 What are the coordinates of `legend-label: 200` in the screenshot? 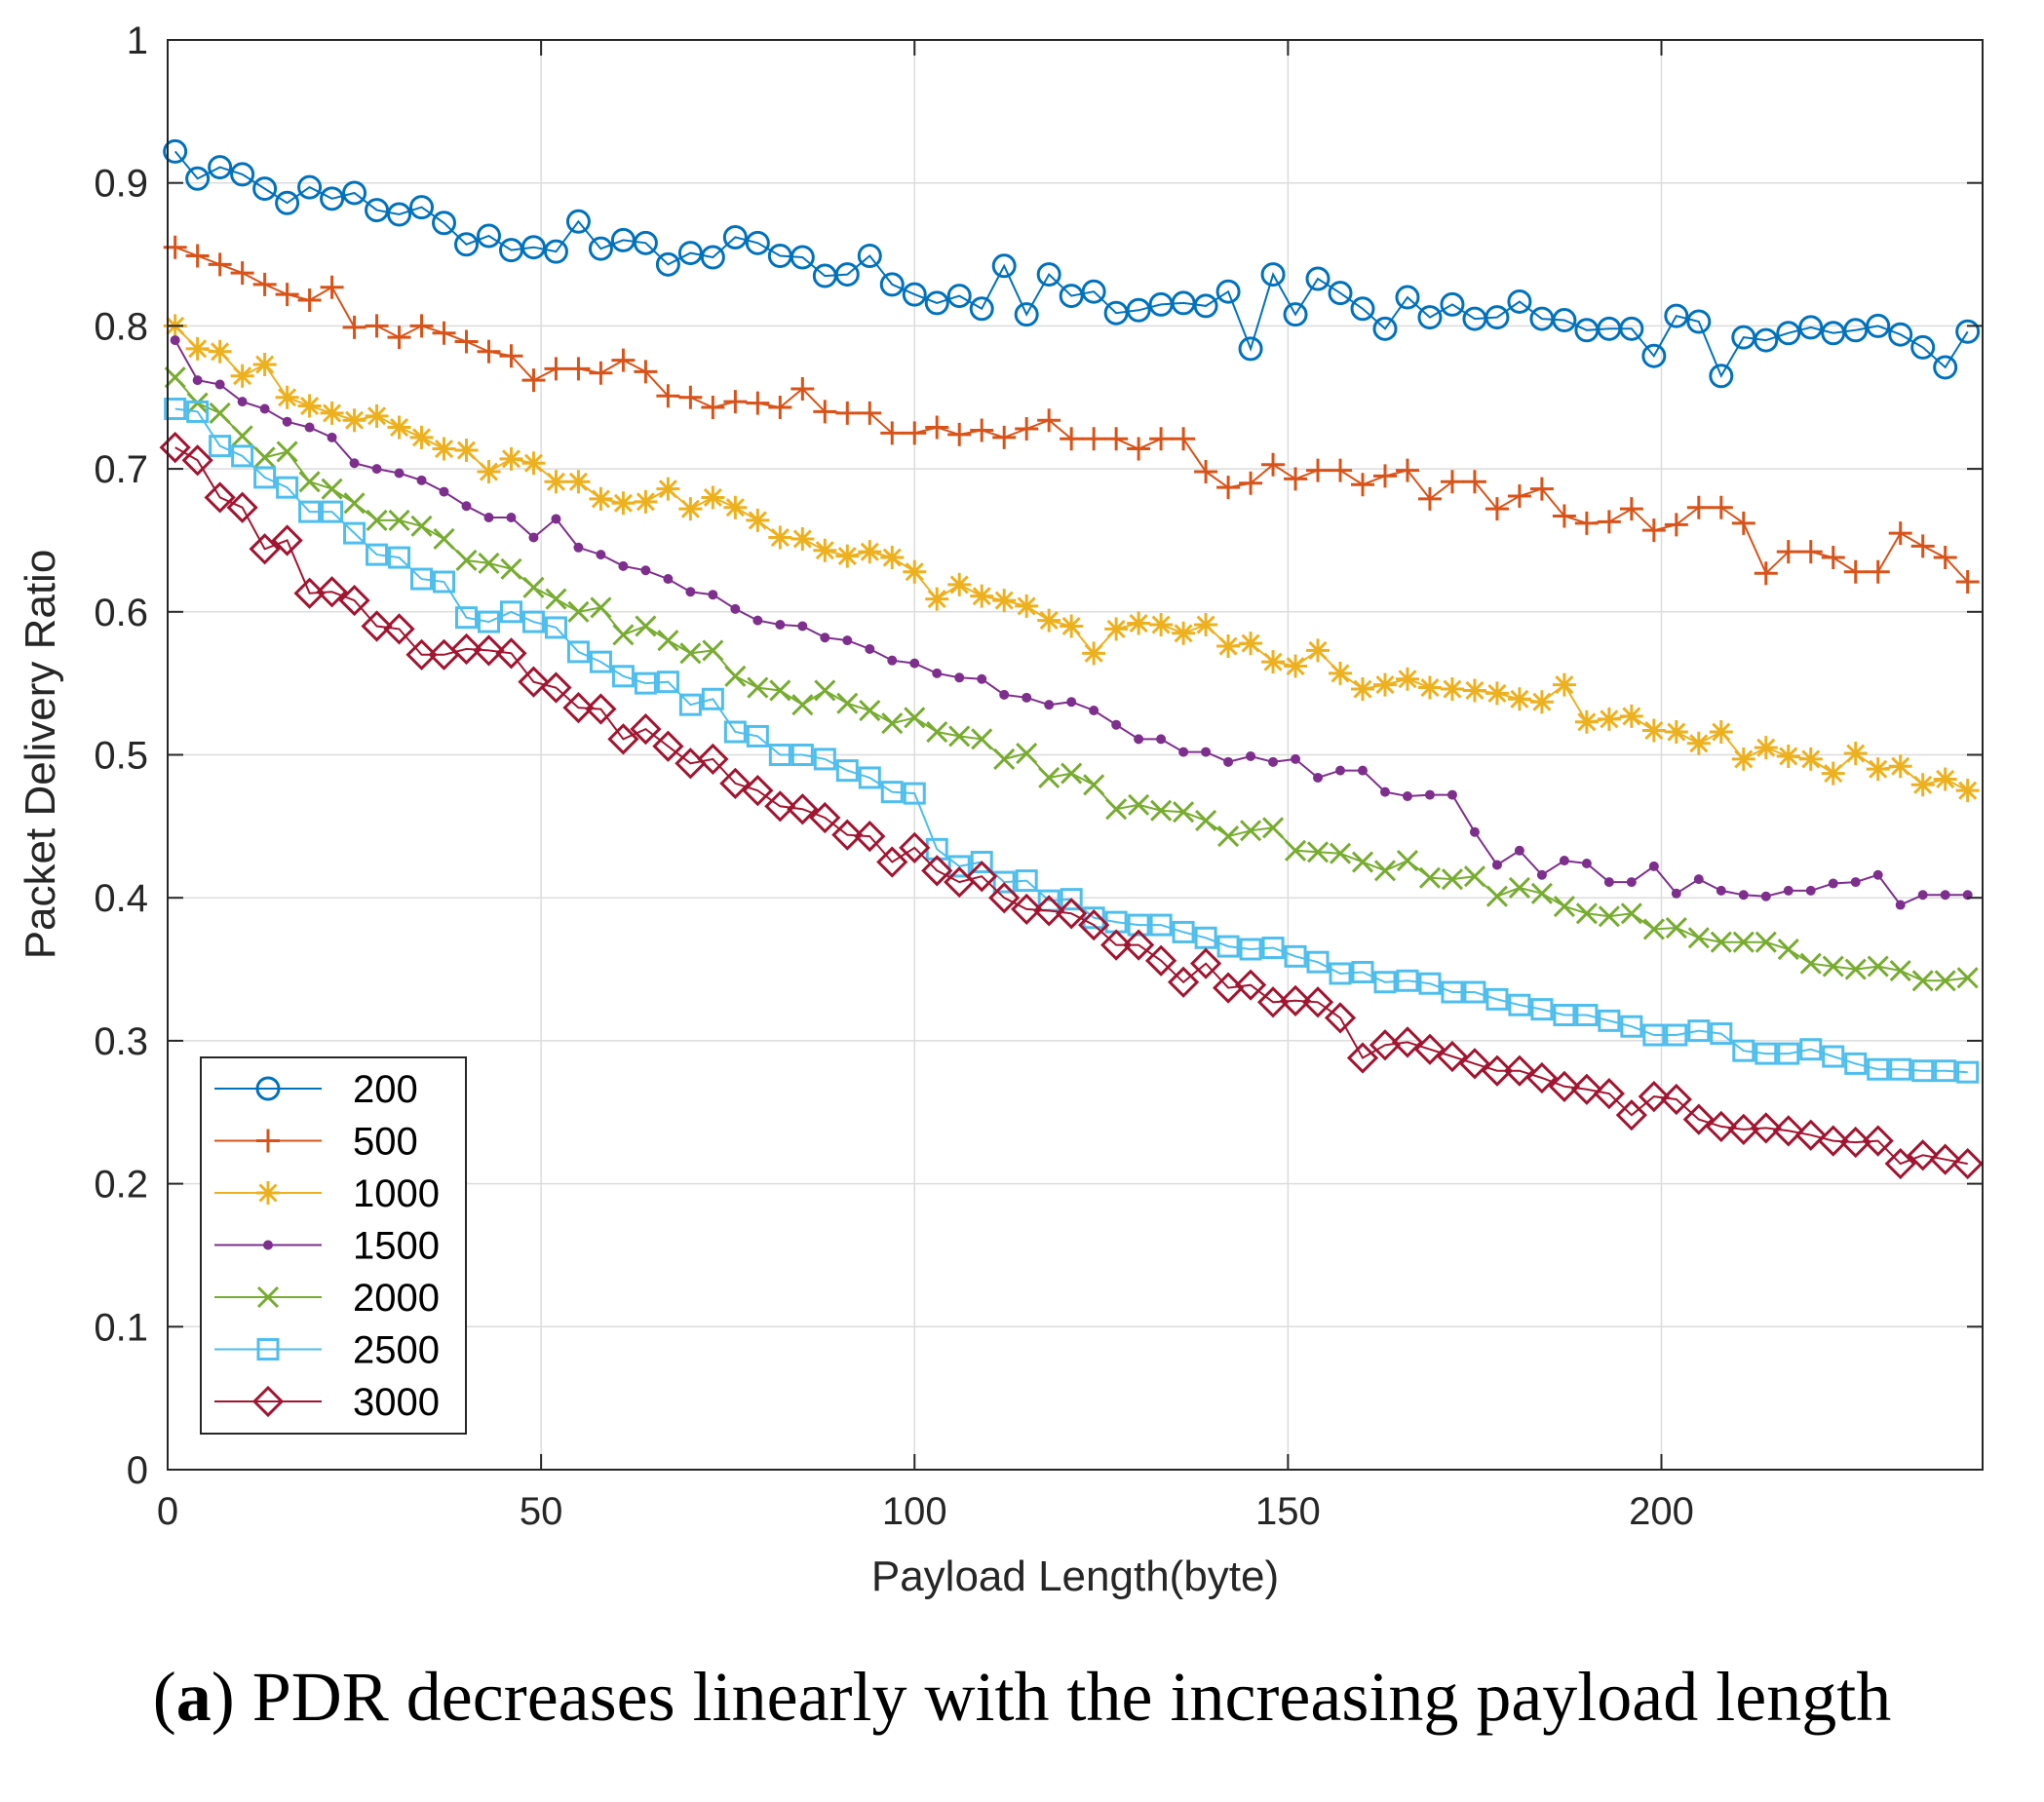 It's located at (385, 1089).